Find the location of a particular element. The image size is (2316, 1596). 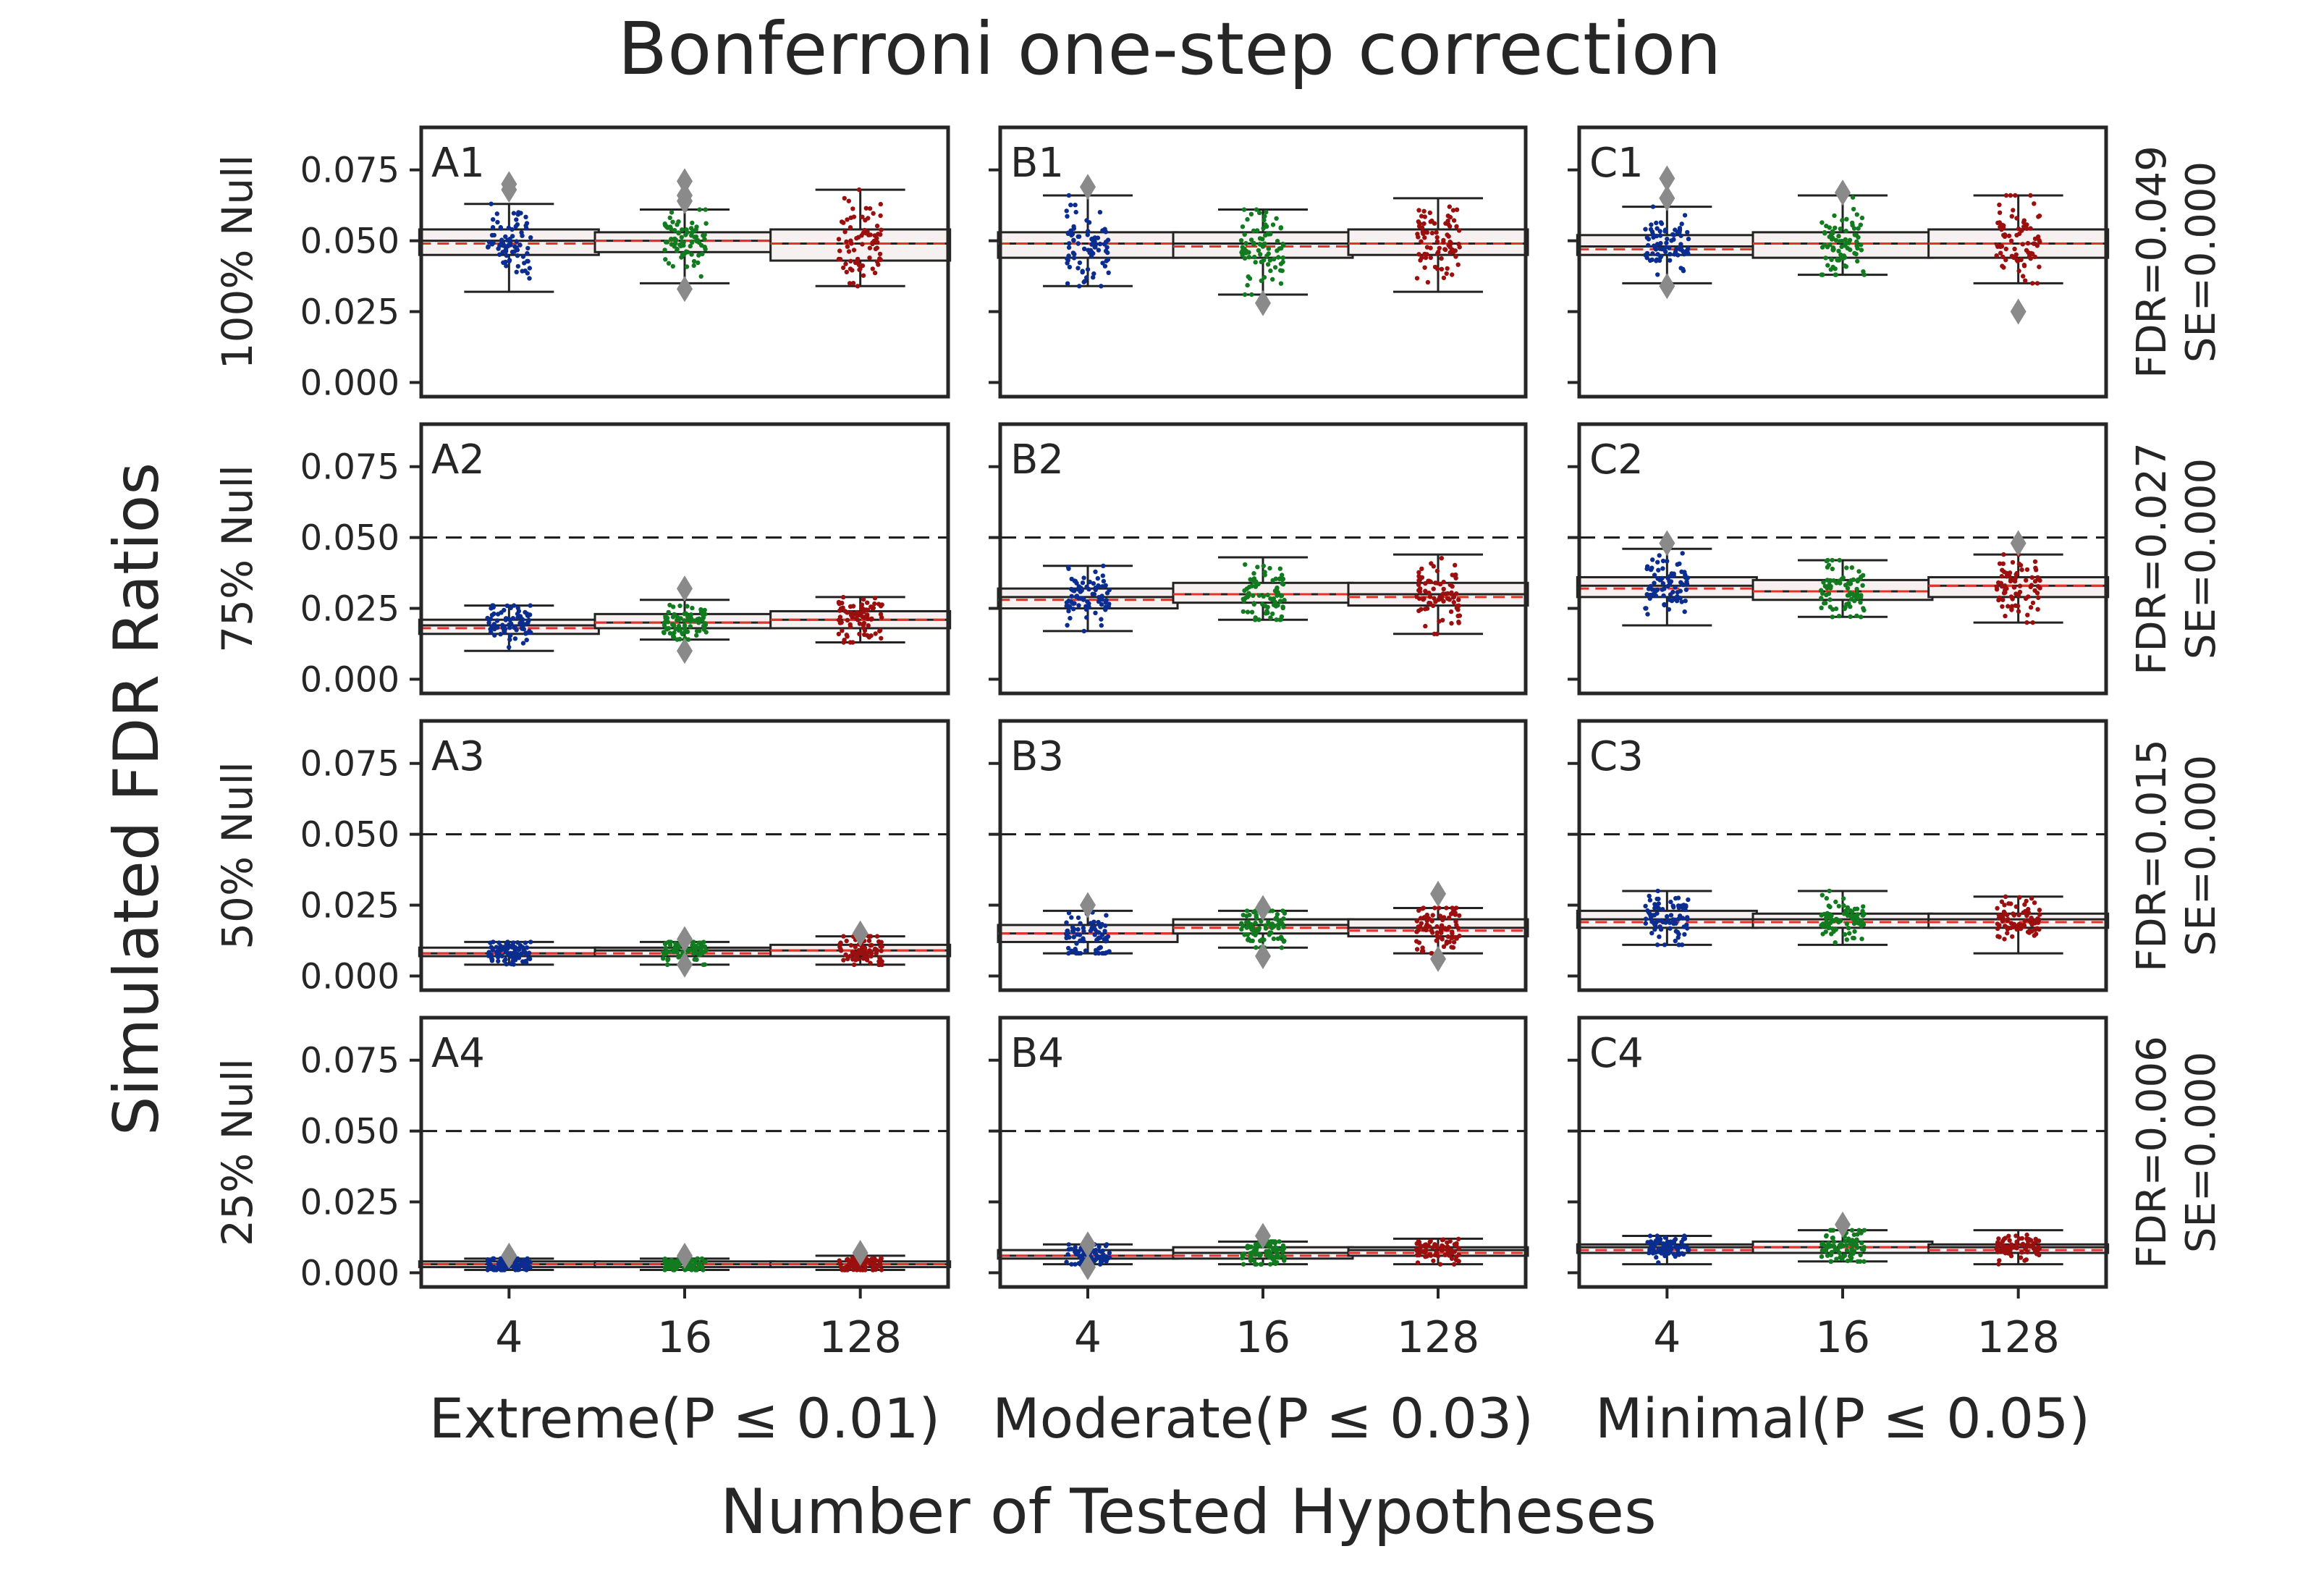

outlier-marker is located at coordinates (1088, 187).